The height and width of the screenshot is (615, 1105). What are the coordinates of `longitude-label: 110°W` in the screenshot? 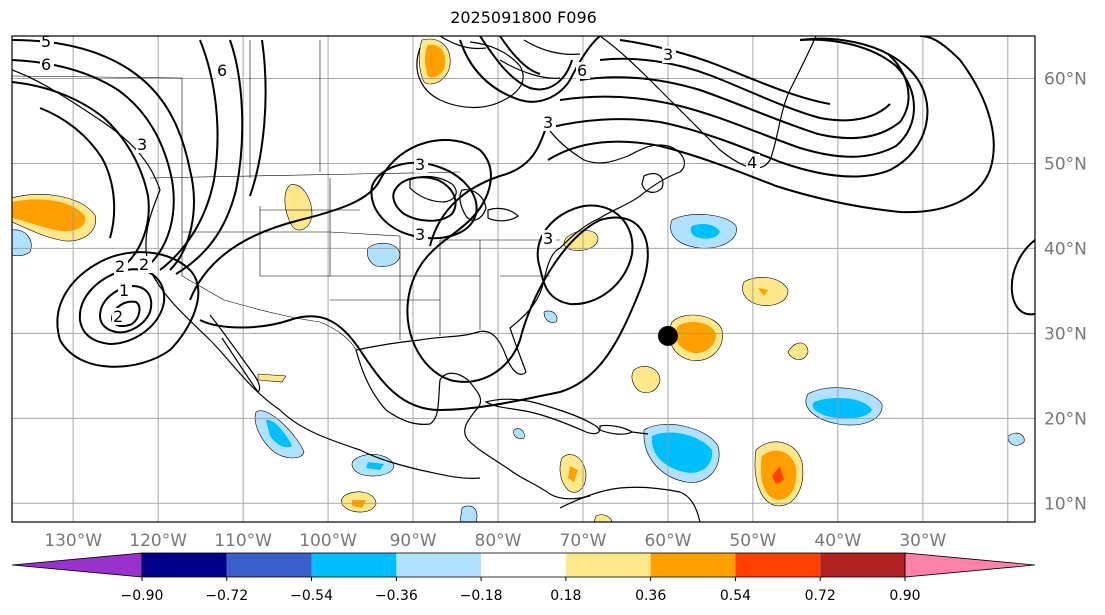 It's located at (243, 541).